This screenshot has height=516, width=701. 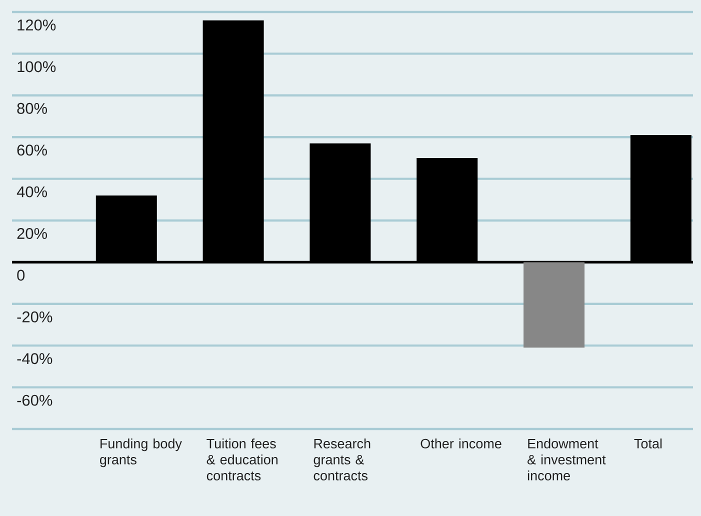 What do you see at coordinates (567, 459) in the screenshot?
I see `x-tick-label: Endowment & investment income` at bounding box center [567, 459].